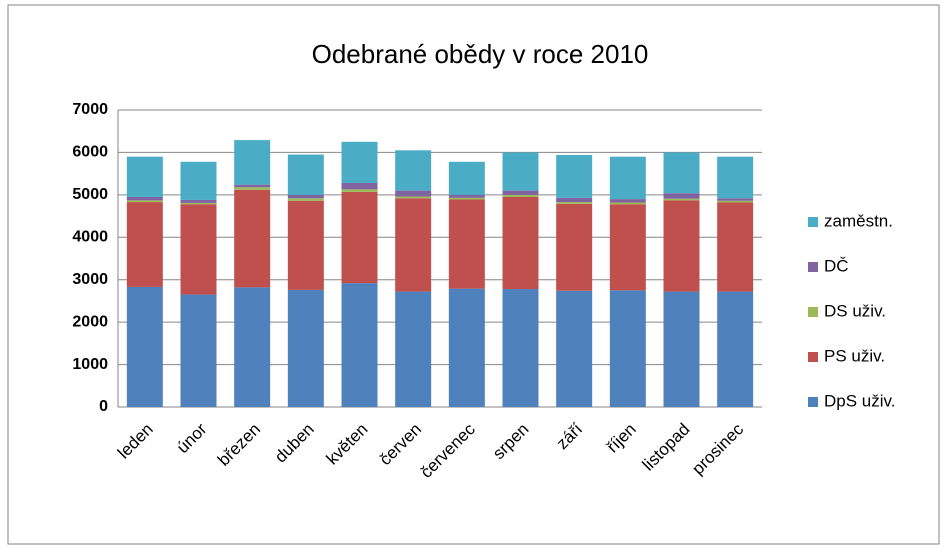 Image resolution: width=947 pixels, height=558 pixels. What do you see at coordinates (90, 152) in the screenshot?
I see `y-tick-label: 6000` at bounding box center [90, 152].